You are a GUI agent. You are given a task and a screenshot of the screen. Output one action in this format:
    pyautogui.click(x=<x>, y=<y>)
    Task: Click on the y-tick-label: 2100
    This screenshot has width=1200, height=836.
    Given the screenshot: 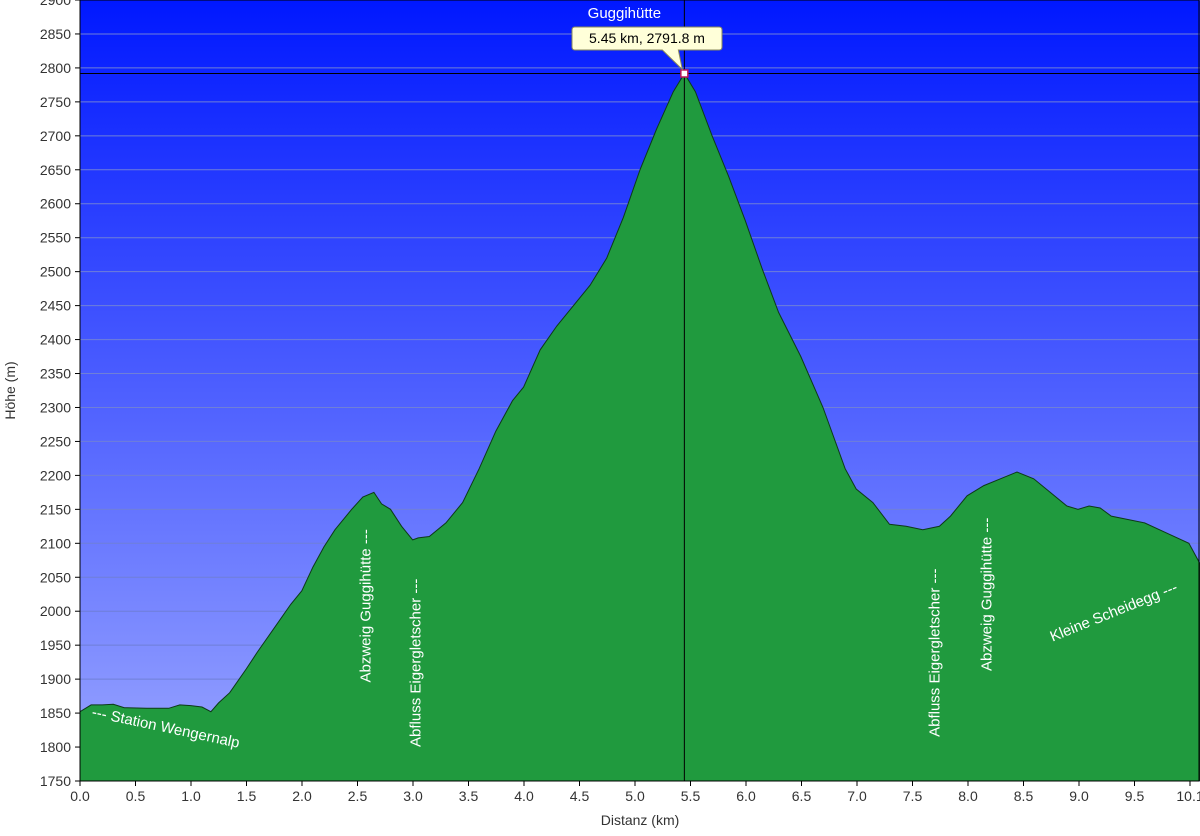 What is the action you would take?
    pyautogui.click(x=55, y=543)
    